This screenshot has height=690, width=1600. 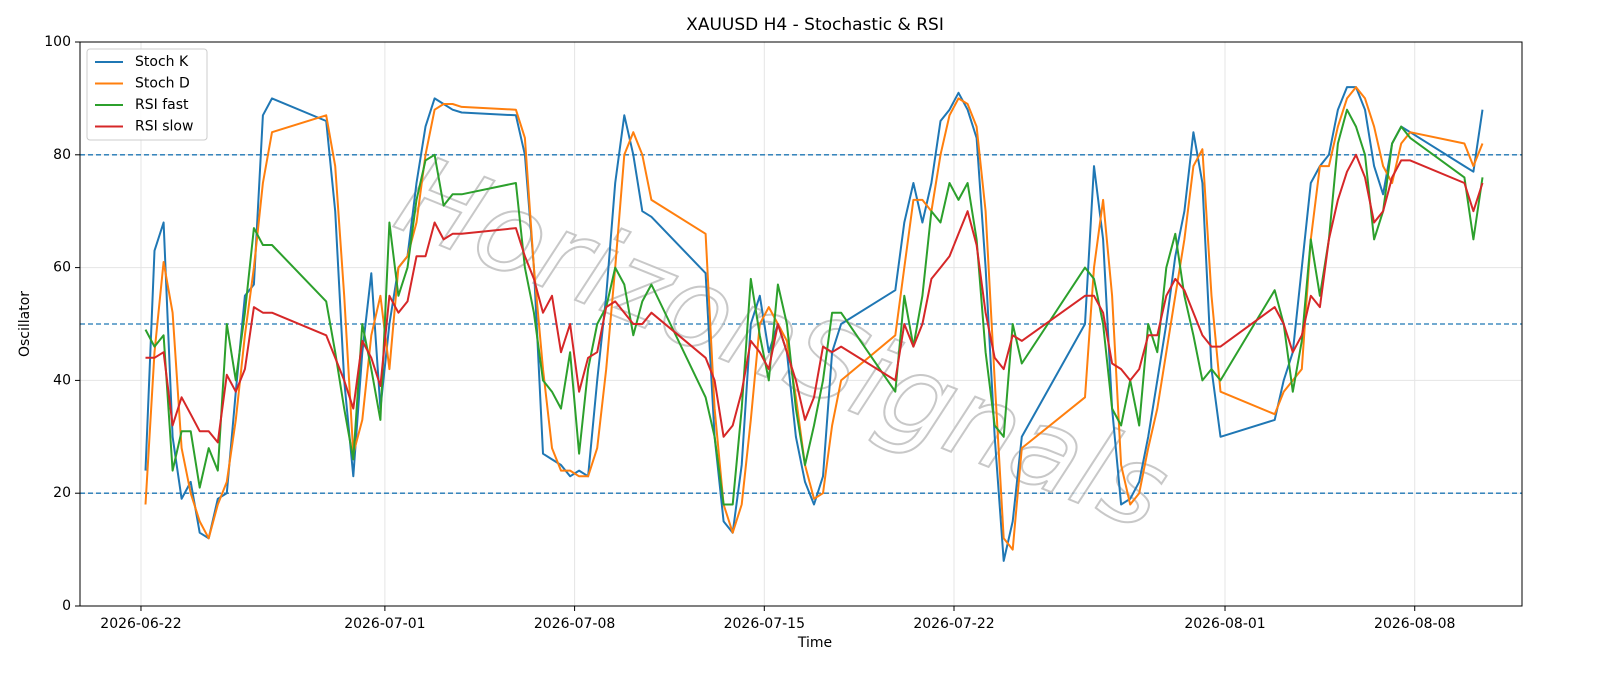 I want to click on y-tick-label: 0, so click(x=66, y=606).